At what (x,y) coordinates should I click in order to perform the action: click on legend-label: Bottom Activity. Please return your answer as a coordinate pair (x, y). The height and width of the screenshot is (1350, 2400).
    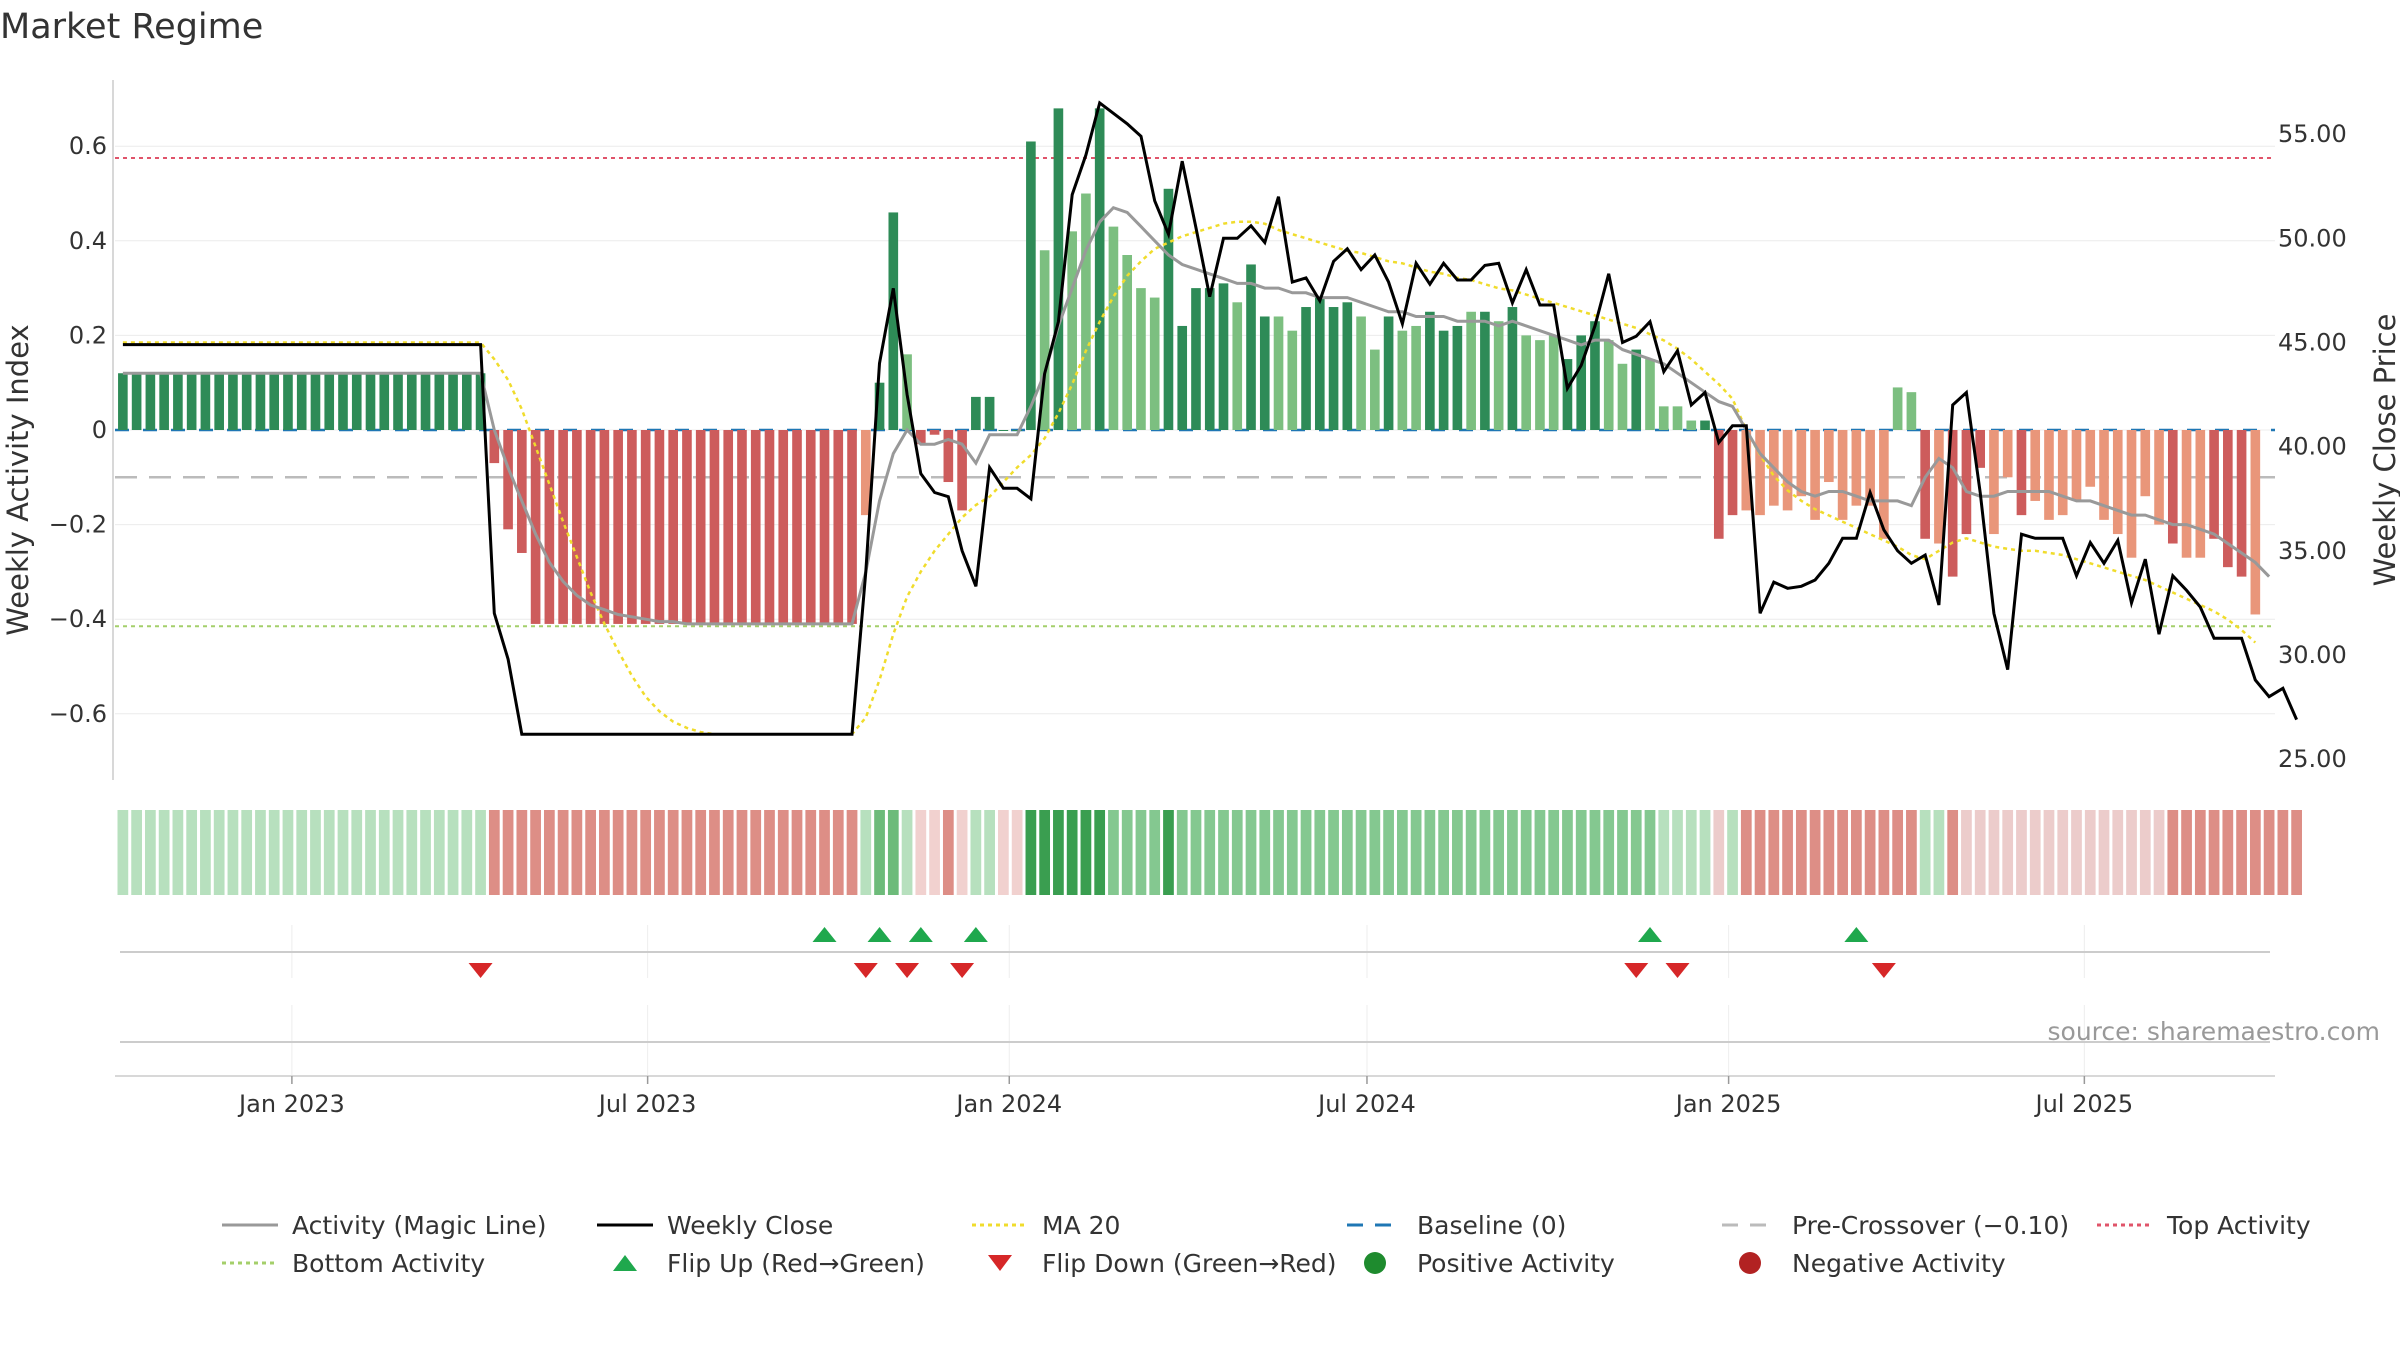
    Looking at the image, I should click on (388, 1263).